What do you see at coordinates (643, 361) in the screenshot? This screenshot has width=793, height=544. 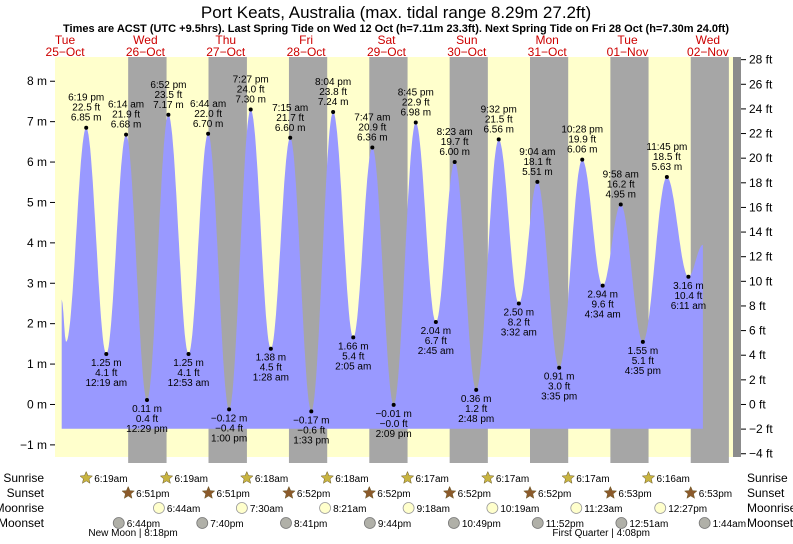 I see `tide-ft-label: 5.1 ft` at bounding box center [643, 361].